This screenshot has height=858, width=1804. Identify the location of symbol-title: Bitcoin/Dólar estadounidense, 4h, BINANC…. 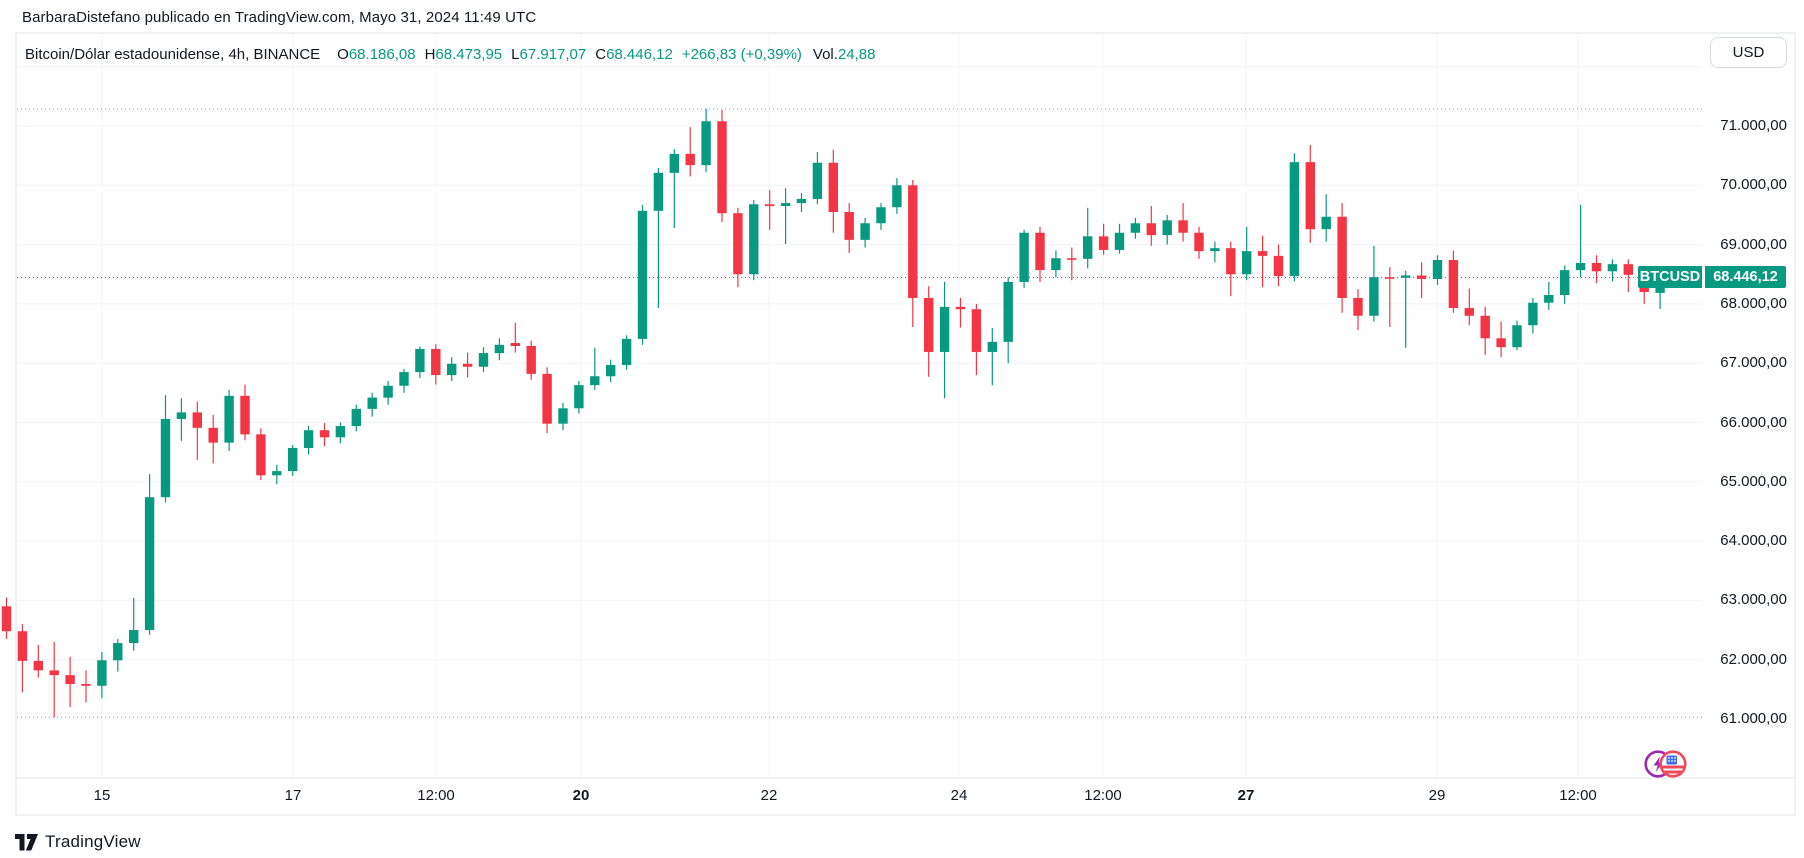
(173, 54).